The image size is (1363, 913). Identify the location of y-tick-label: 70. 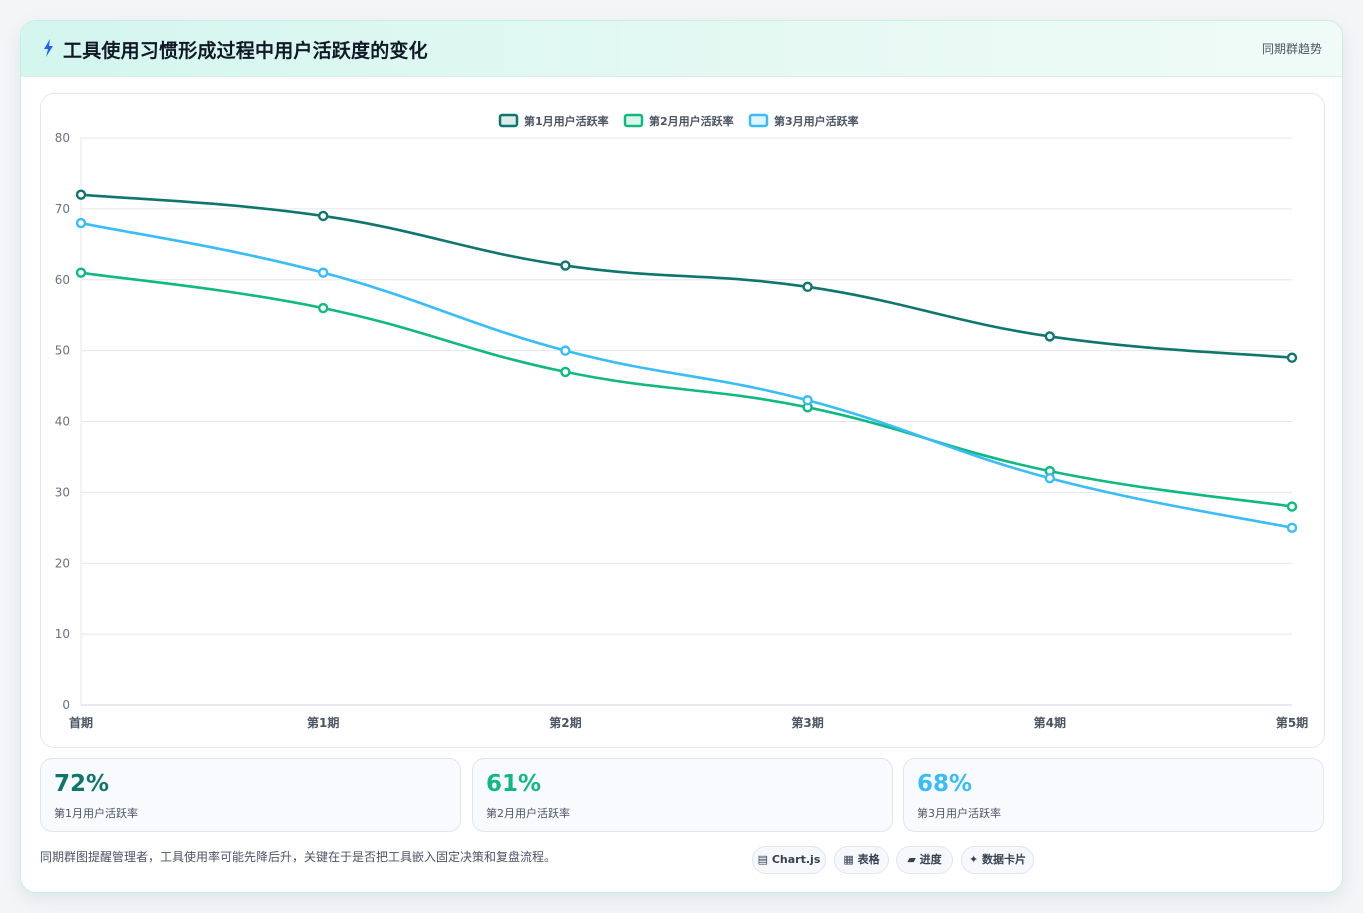
(62, 209).